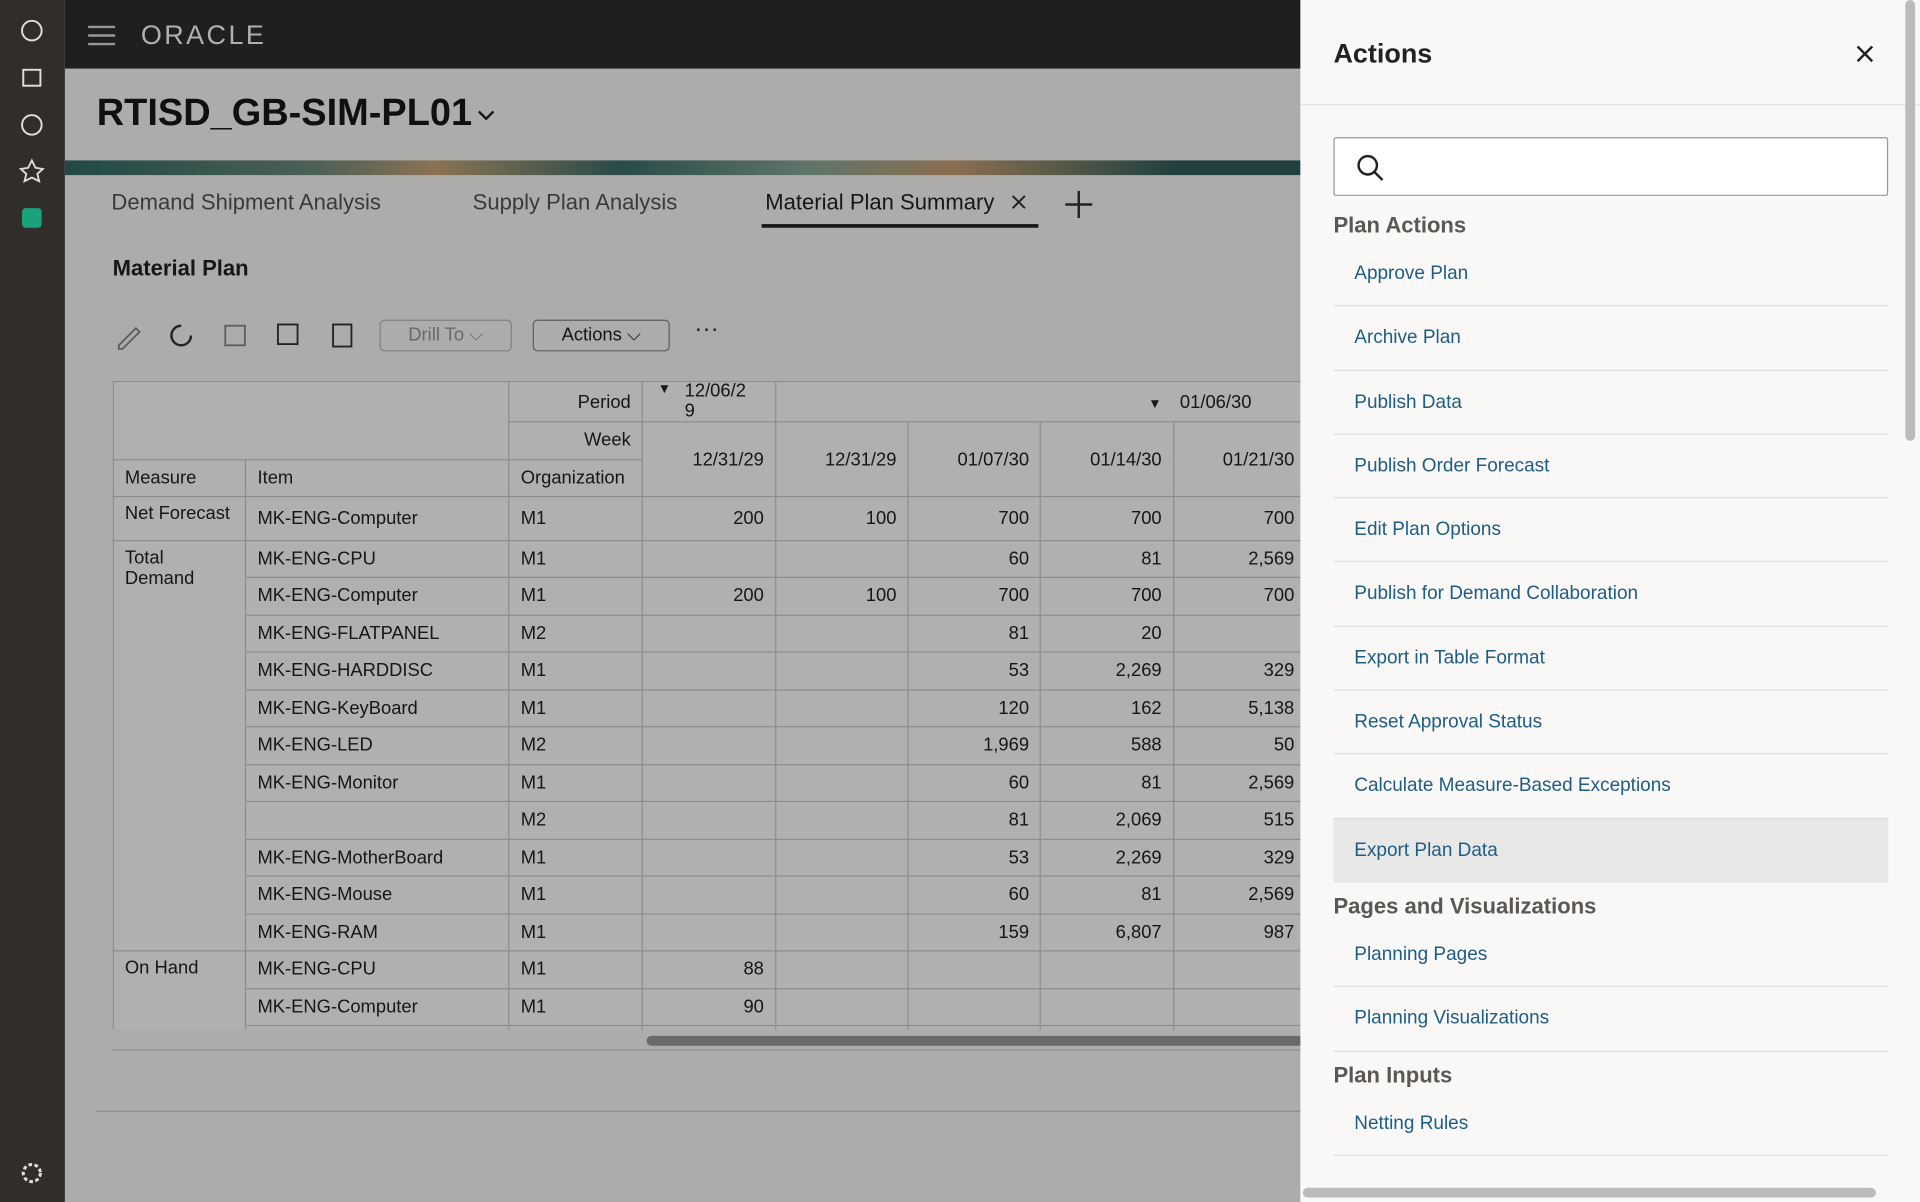 The image size is (1920, 1202). What do you see at coordinates (1611, 723) in the screenshot?
I see `action-link: Reset Approval Status` at bounding box center [1611, 723].